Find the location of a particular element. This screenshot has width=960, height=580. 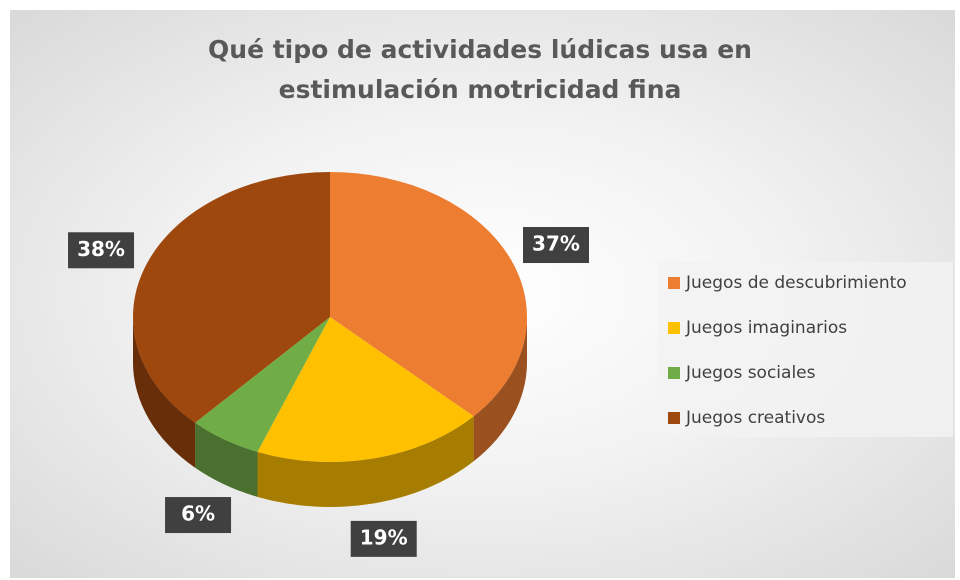

data-label: 6% is located at coordinates (198, 514).